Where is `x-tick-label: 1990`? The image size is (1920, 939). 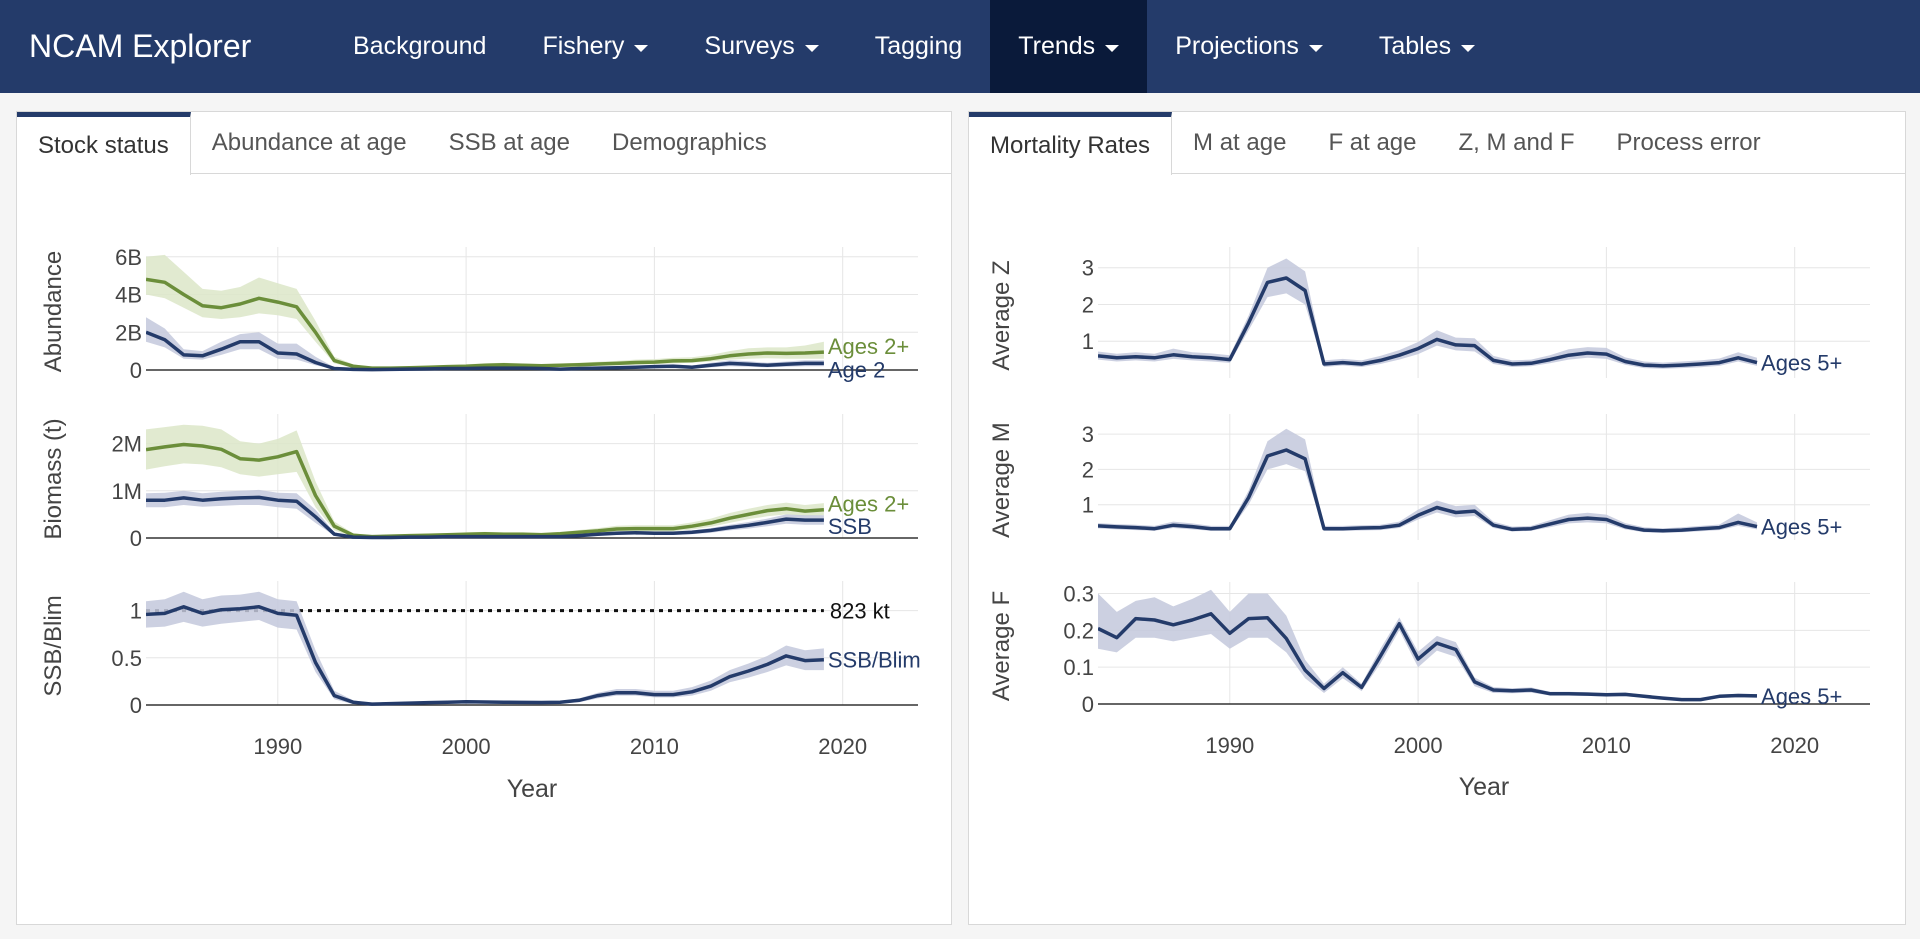
x-tick-label: 1990 is located at coordinates (1229, 745).